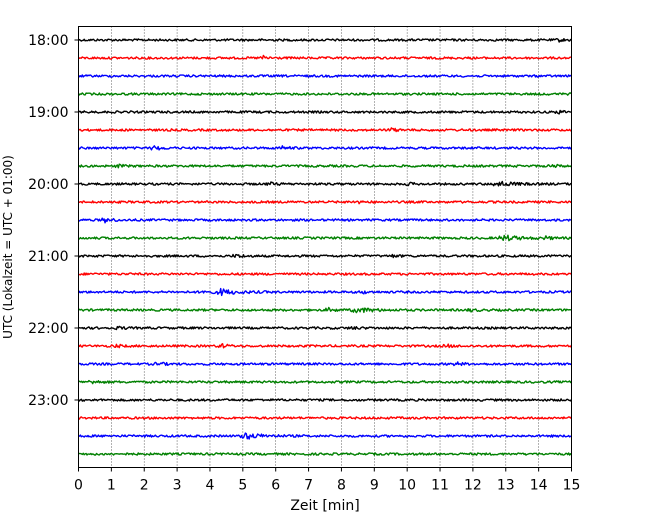  What do you see at coordinates (506, 486) in the screenshot?
I see `x-tick-label: 13` at bounding box center [506, 486].